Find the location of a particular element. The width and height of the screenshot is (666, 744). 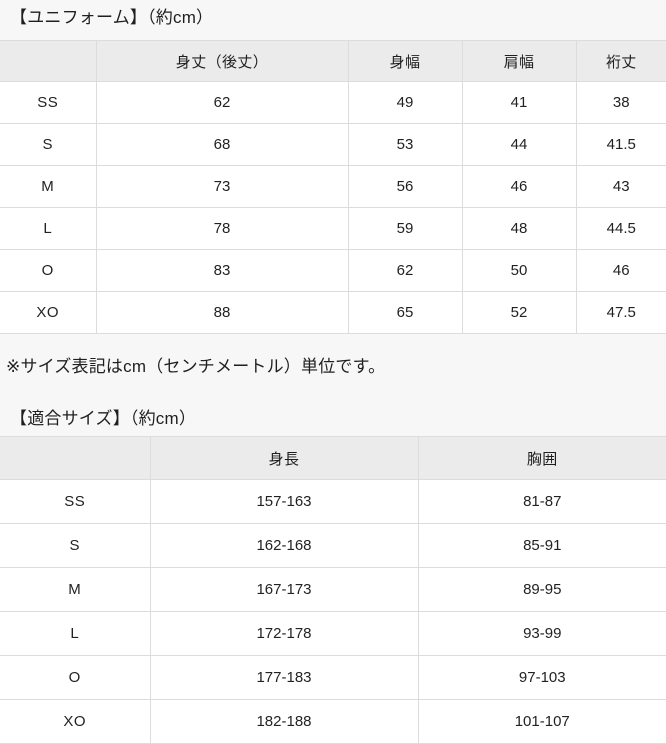

table-row: S 68 53 44 41.5 is located at coordinates (333, 144).